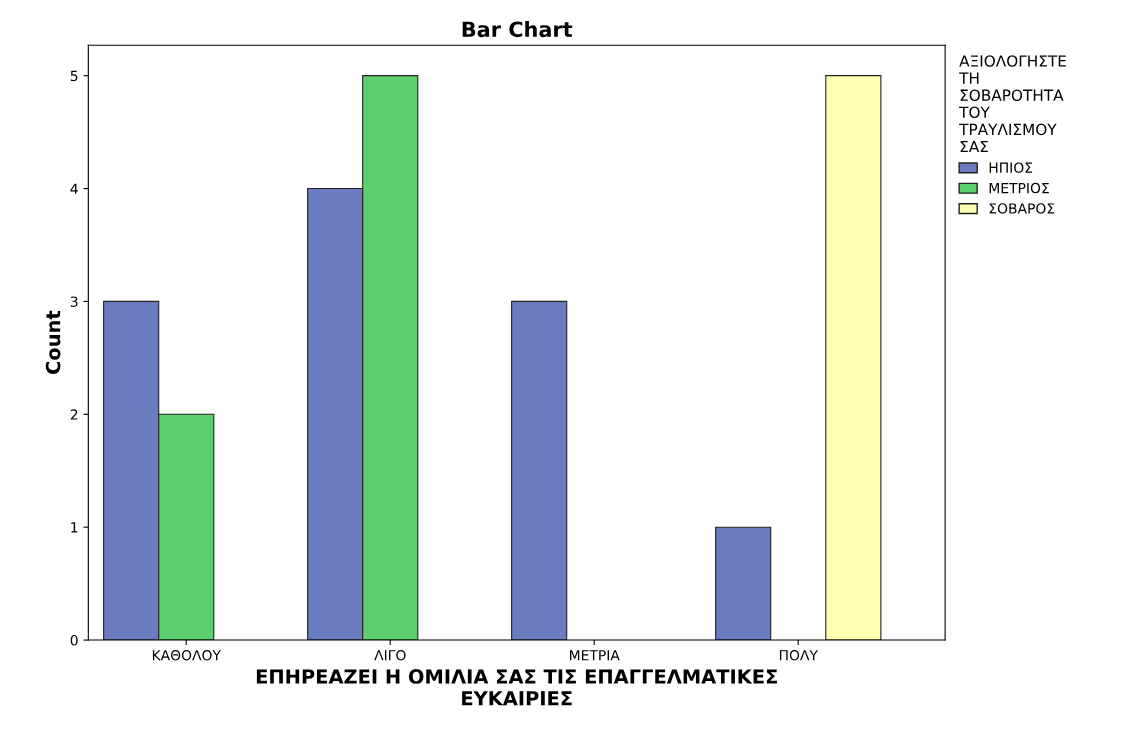 The width and height of the screenshot is (1147, 729). I want to click on x-tick-label: ΠΟΛΥ, so click(798, 655).